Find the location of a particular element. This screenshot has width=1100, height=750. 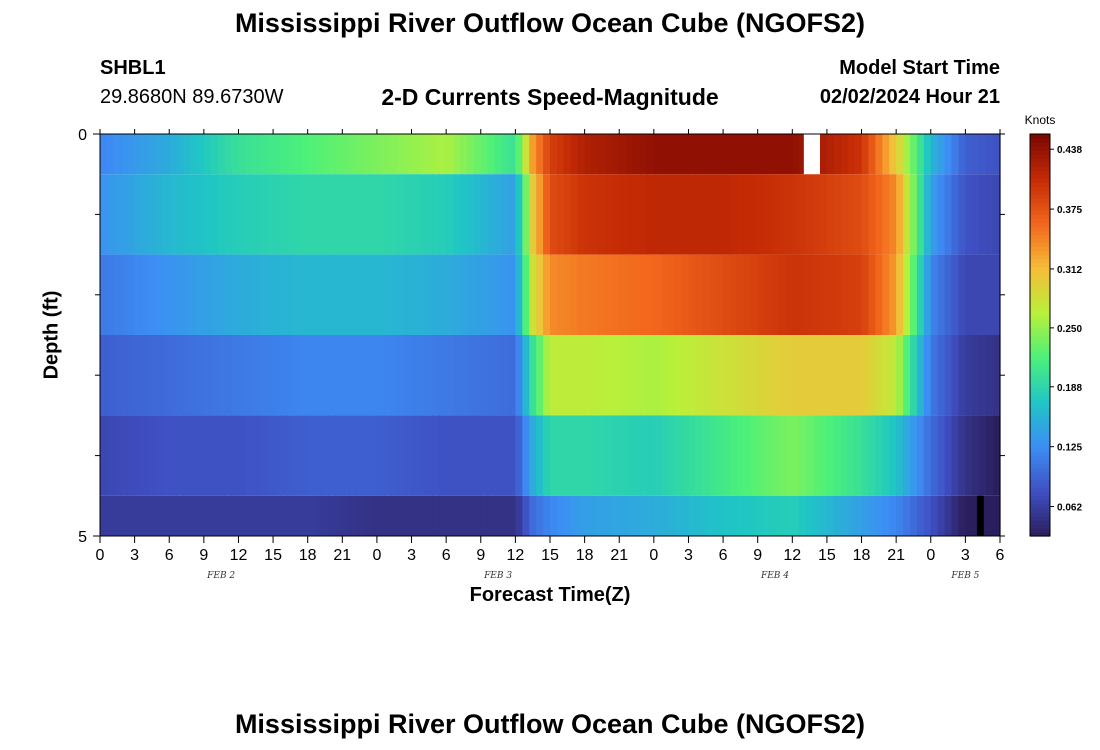

date-label: FEB 2 is located at coordinates (220, 576).